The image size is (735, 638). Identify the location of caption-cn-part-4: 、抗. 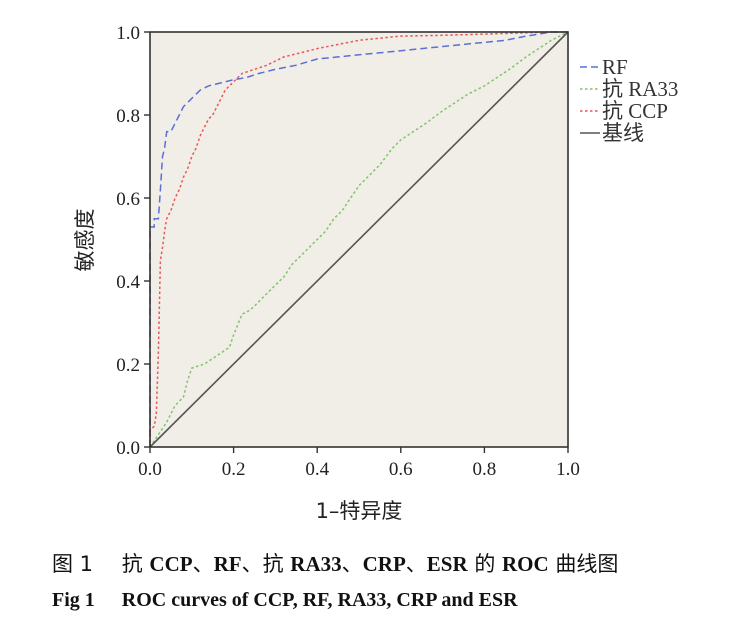
(266, 564).